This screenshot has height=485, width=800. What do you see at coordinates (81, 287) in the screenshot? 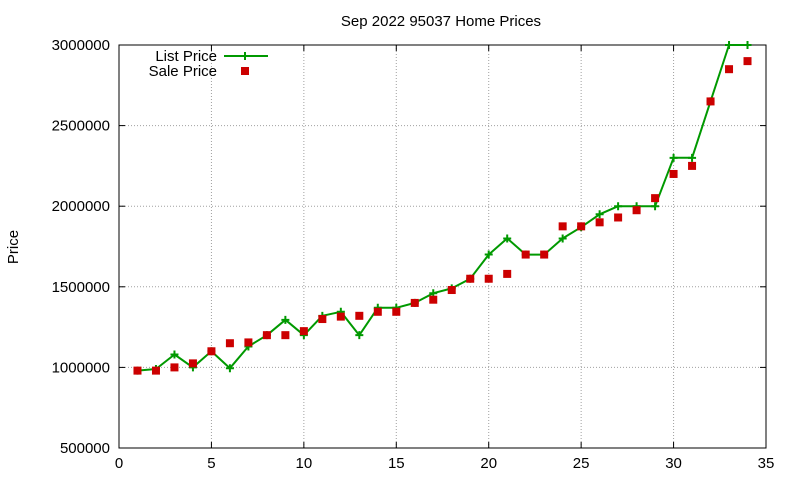
I see `y-tick-label: 1500000` at bounding box center [81, 287].